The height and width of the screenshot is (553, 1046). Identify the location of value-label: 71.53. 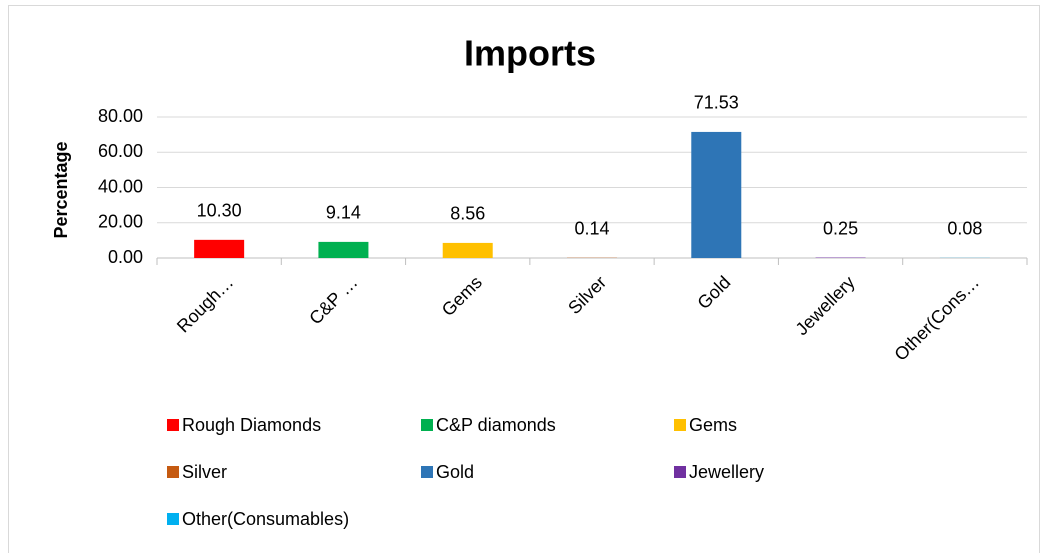
(716, 103).